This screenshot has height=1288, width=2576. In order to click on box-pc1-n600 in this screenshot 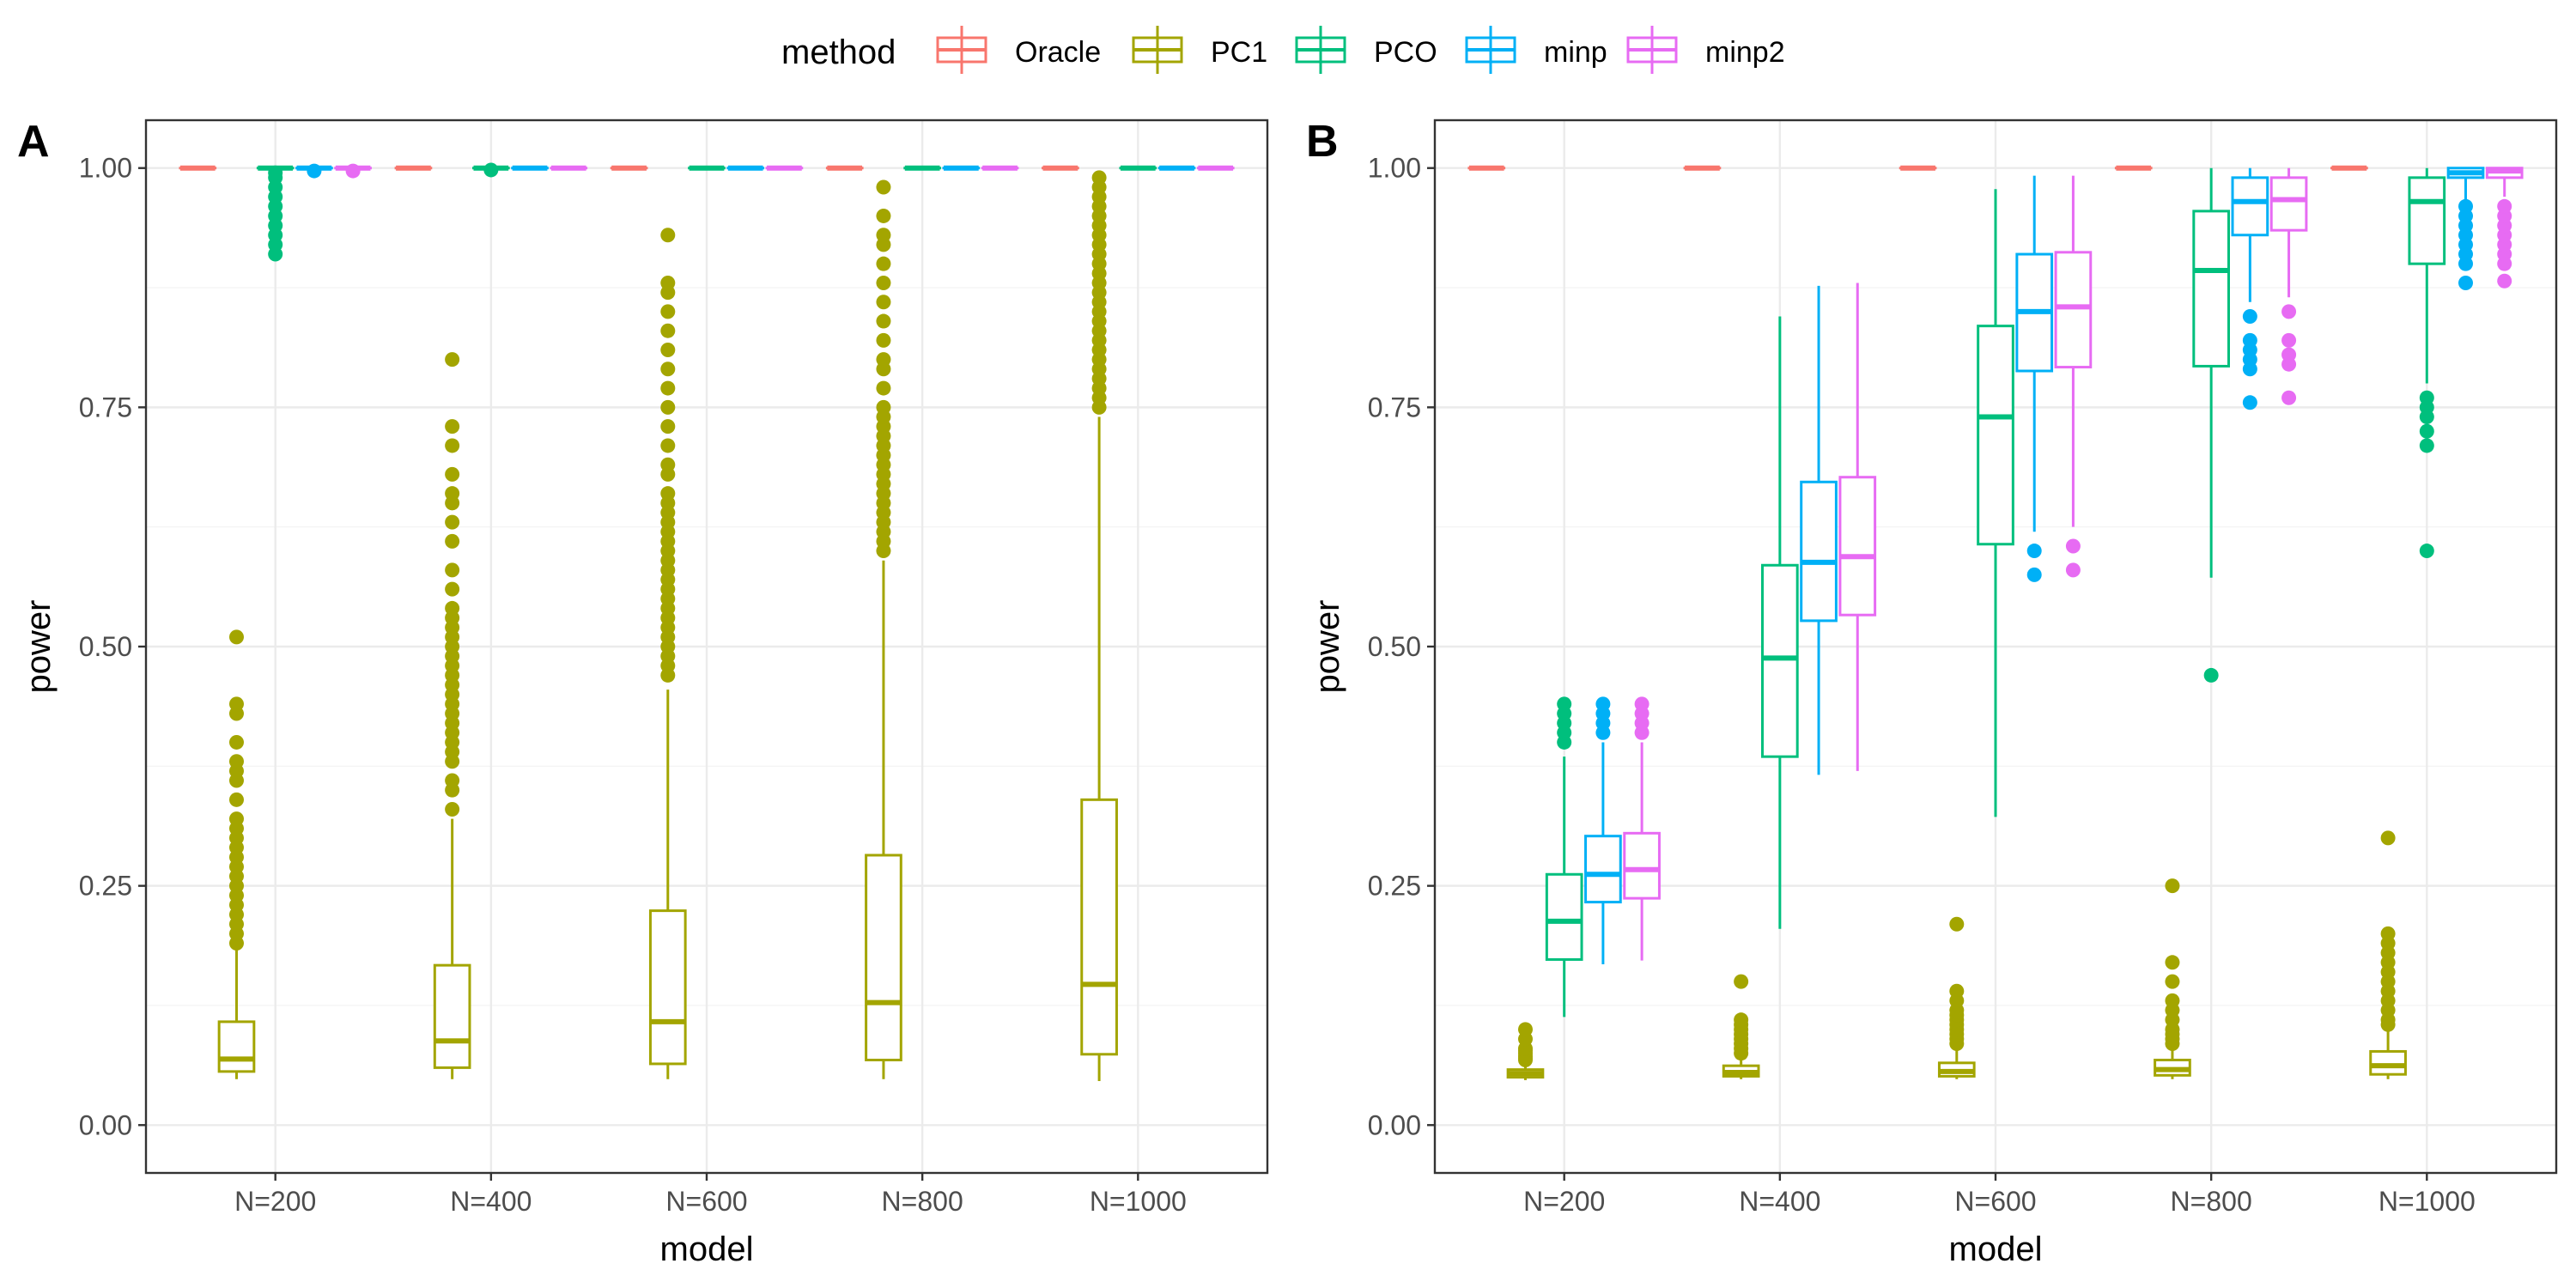, I will do `click(667, 653)`.